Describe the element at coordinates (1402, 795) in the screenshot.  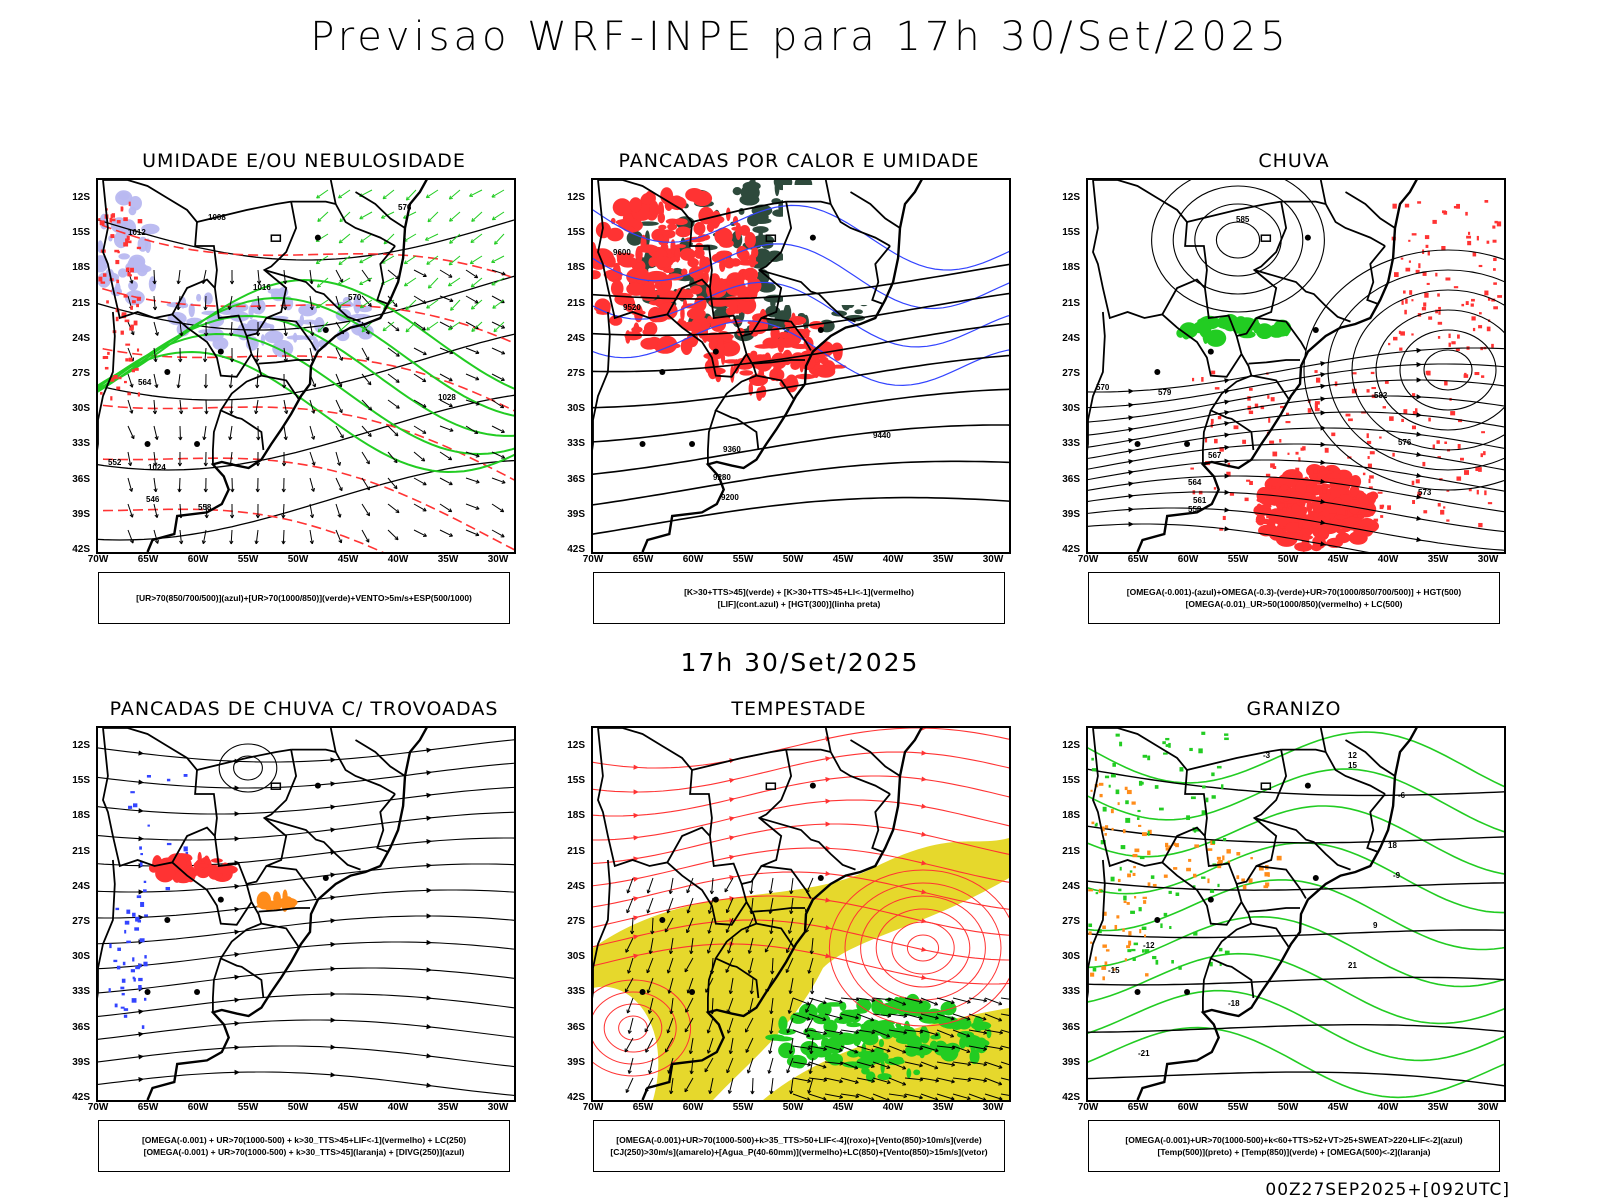
I see `contour-label: -6` at that location.